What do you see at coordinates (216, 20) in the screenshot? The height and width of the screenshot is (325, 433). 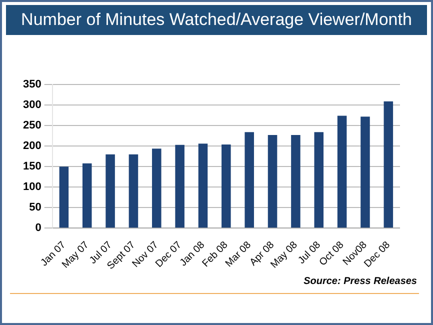 I see `chart-title: Number of Minutes Watched/Average Viewer/Month` at bounding box center [216, 20].